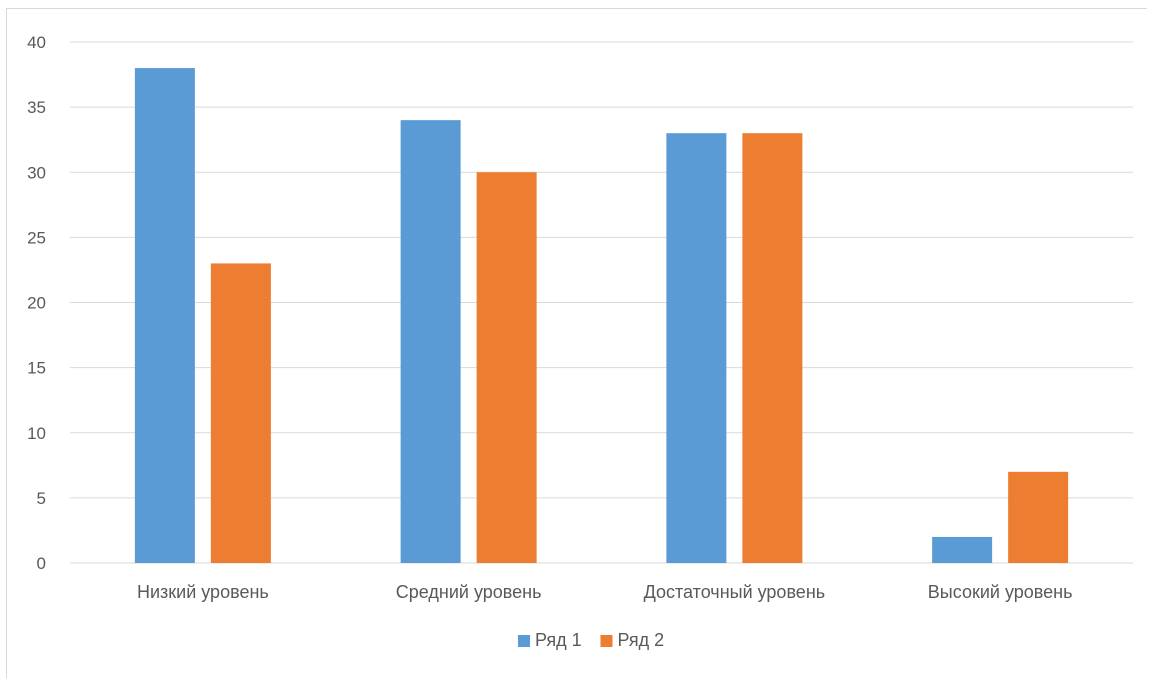  What do you see at coordinates (641, 640) in the screenshot?
I see `legend-label-series-2: Ряд 2` at bounding box center [641, 640].